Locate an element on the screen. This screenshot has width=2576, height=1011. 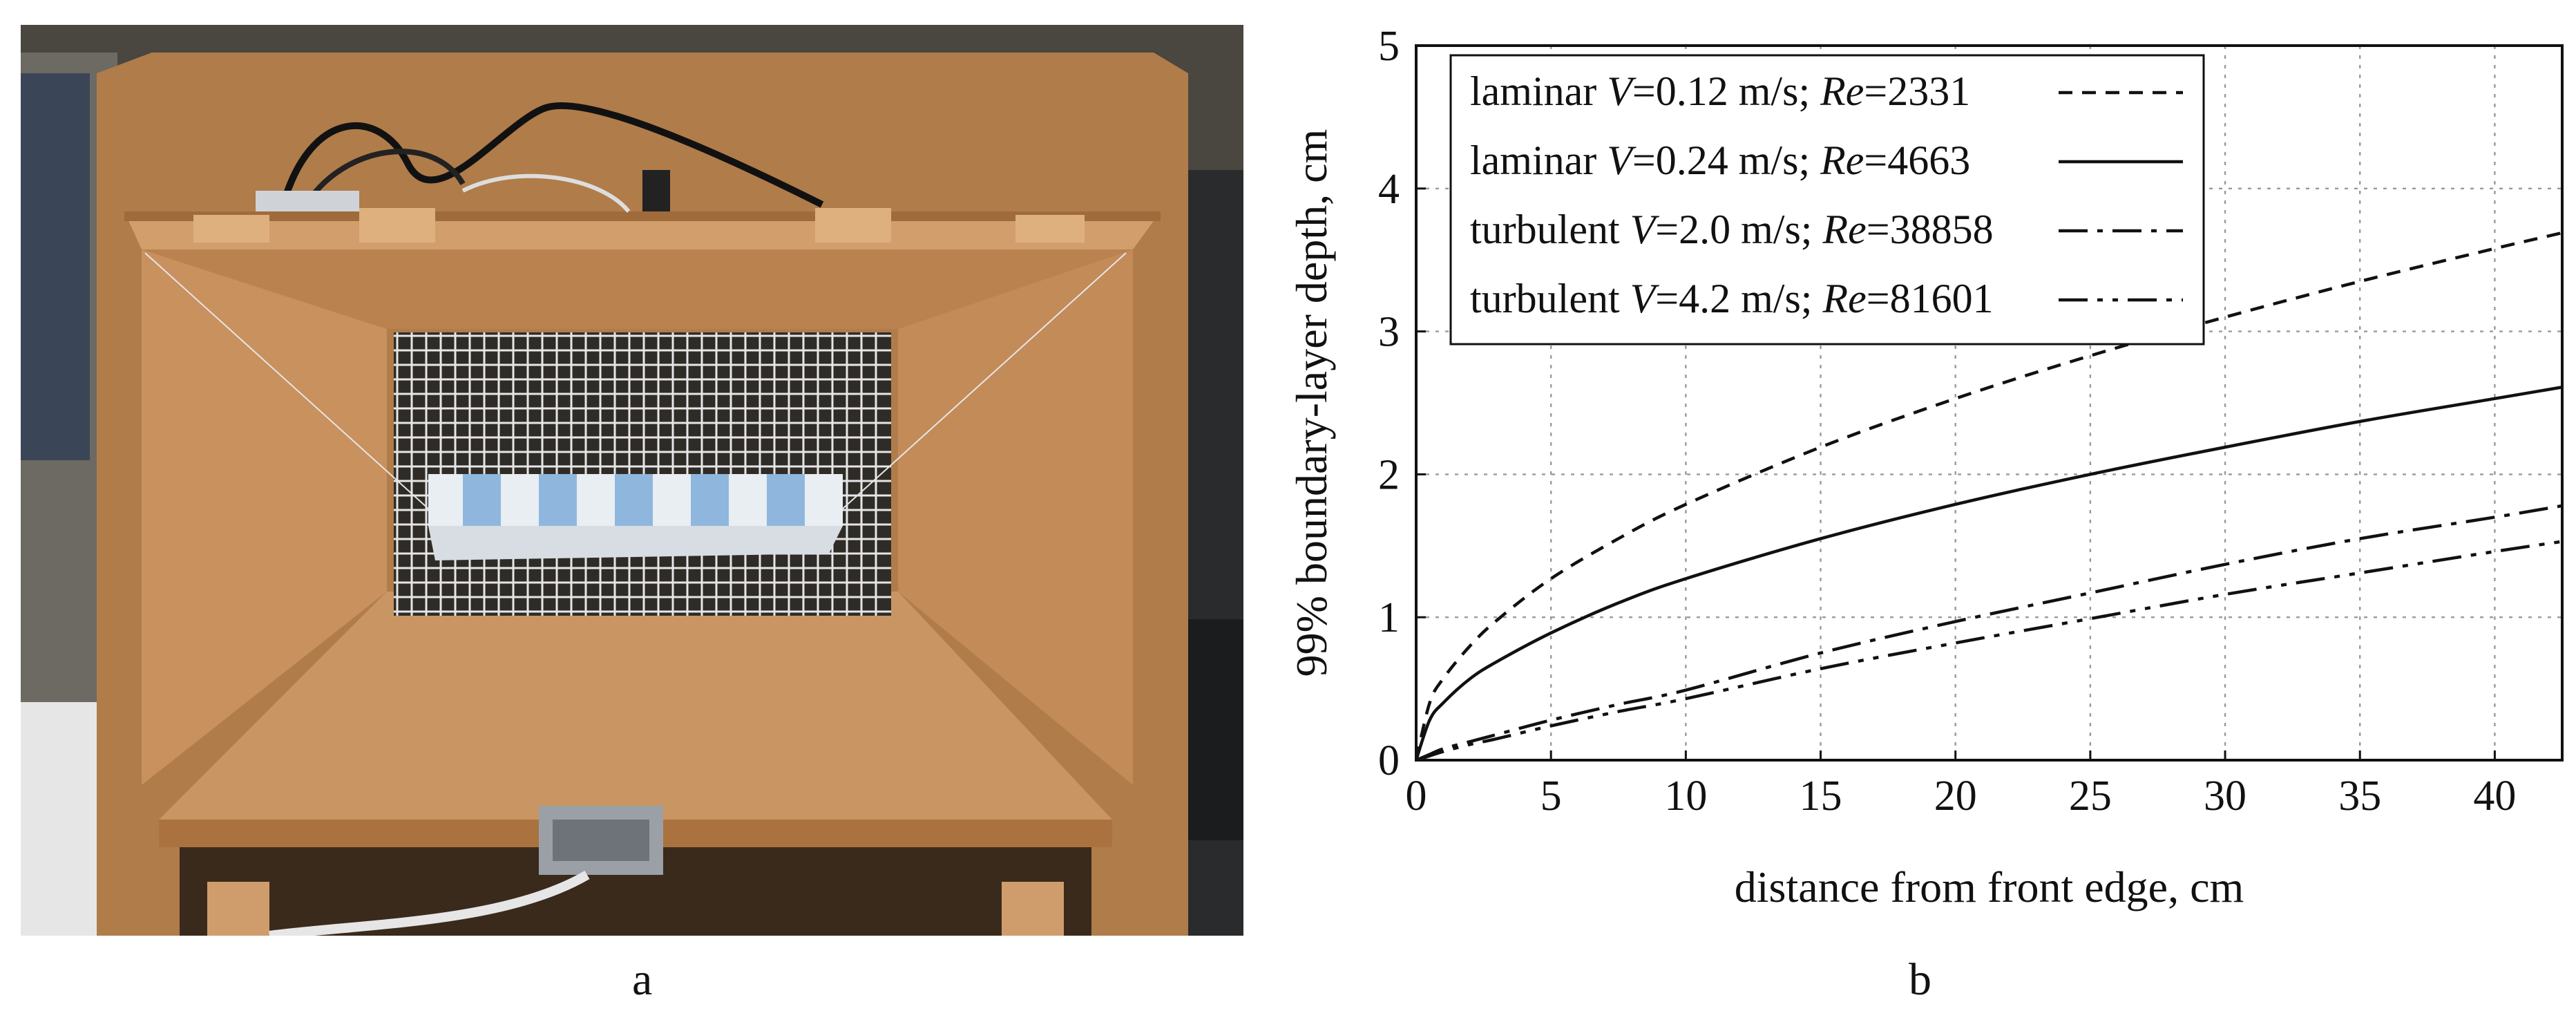
x-tick-label: 20 is located at coordinates (1955, 796).